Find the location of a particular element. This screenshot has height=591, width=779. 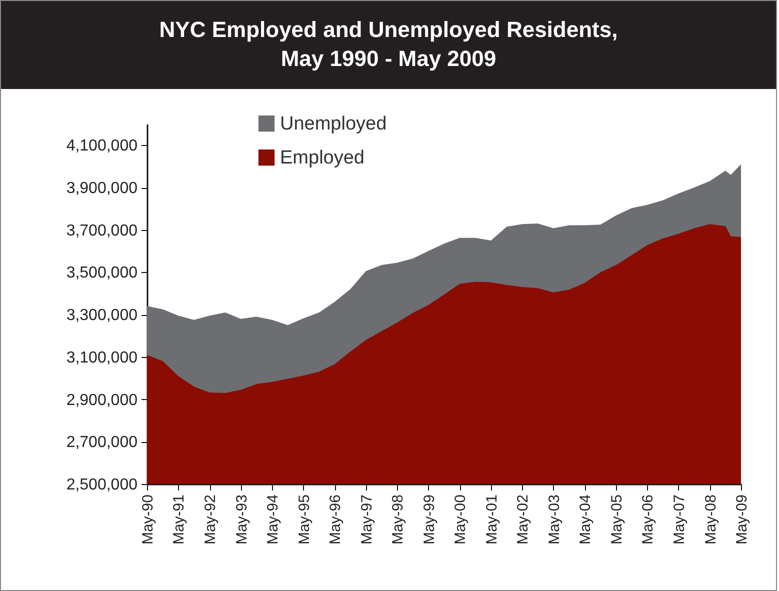

y-tick-label: 2,900,000 is located at coordinates (102, 400).